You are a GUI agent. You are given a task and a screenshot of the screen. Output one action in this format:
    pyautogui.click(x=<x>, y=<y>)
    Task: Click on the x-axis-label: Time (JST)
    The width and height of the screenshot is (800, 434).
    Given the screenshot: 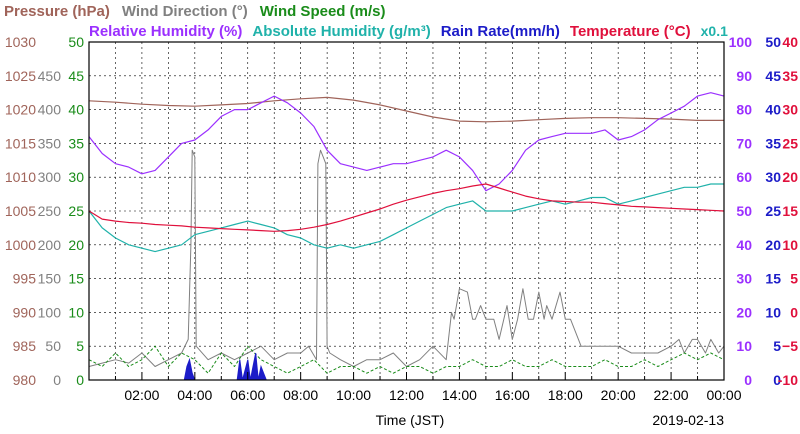 What is the action you would take?
    pyautogui.click(x=410, y=420)
    